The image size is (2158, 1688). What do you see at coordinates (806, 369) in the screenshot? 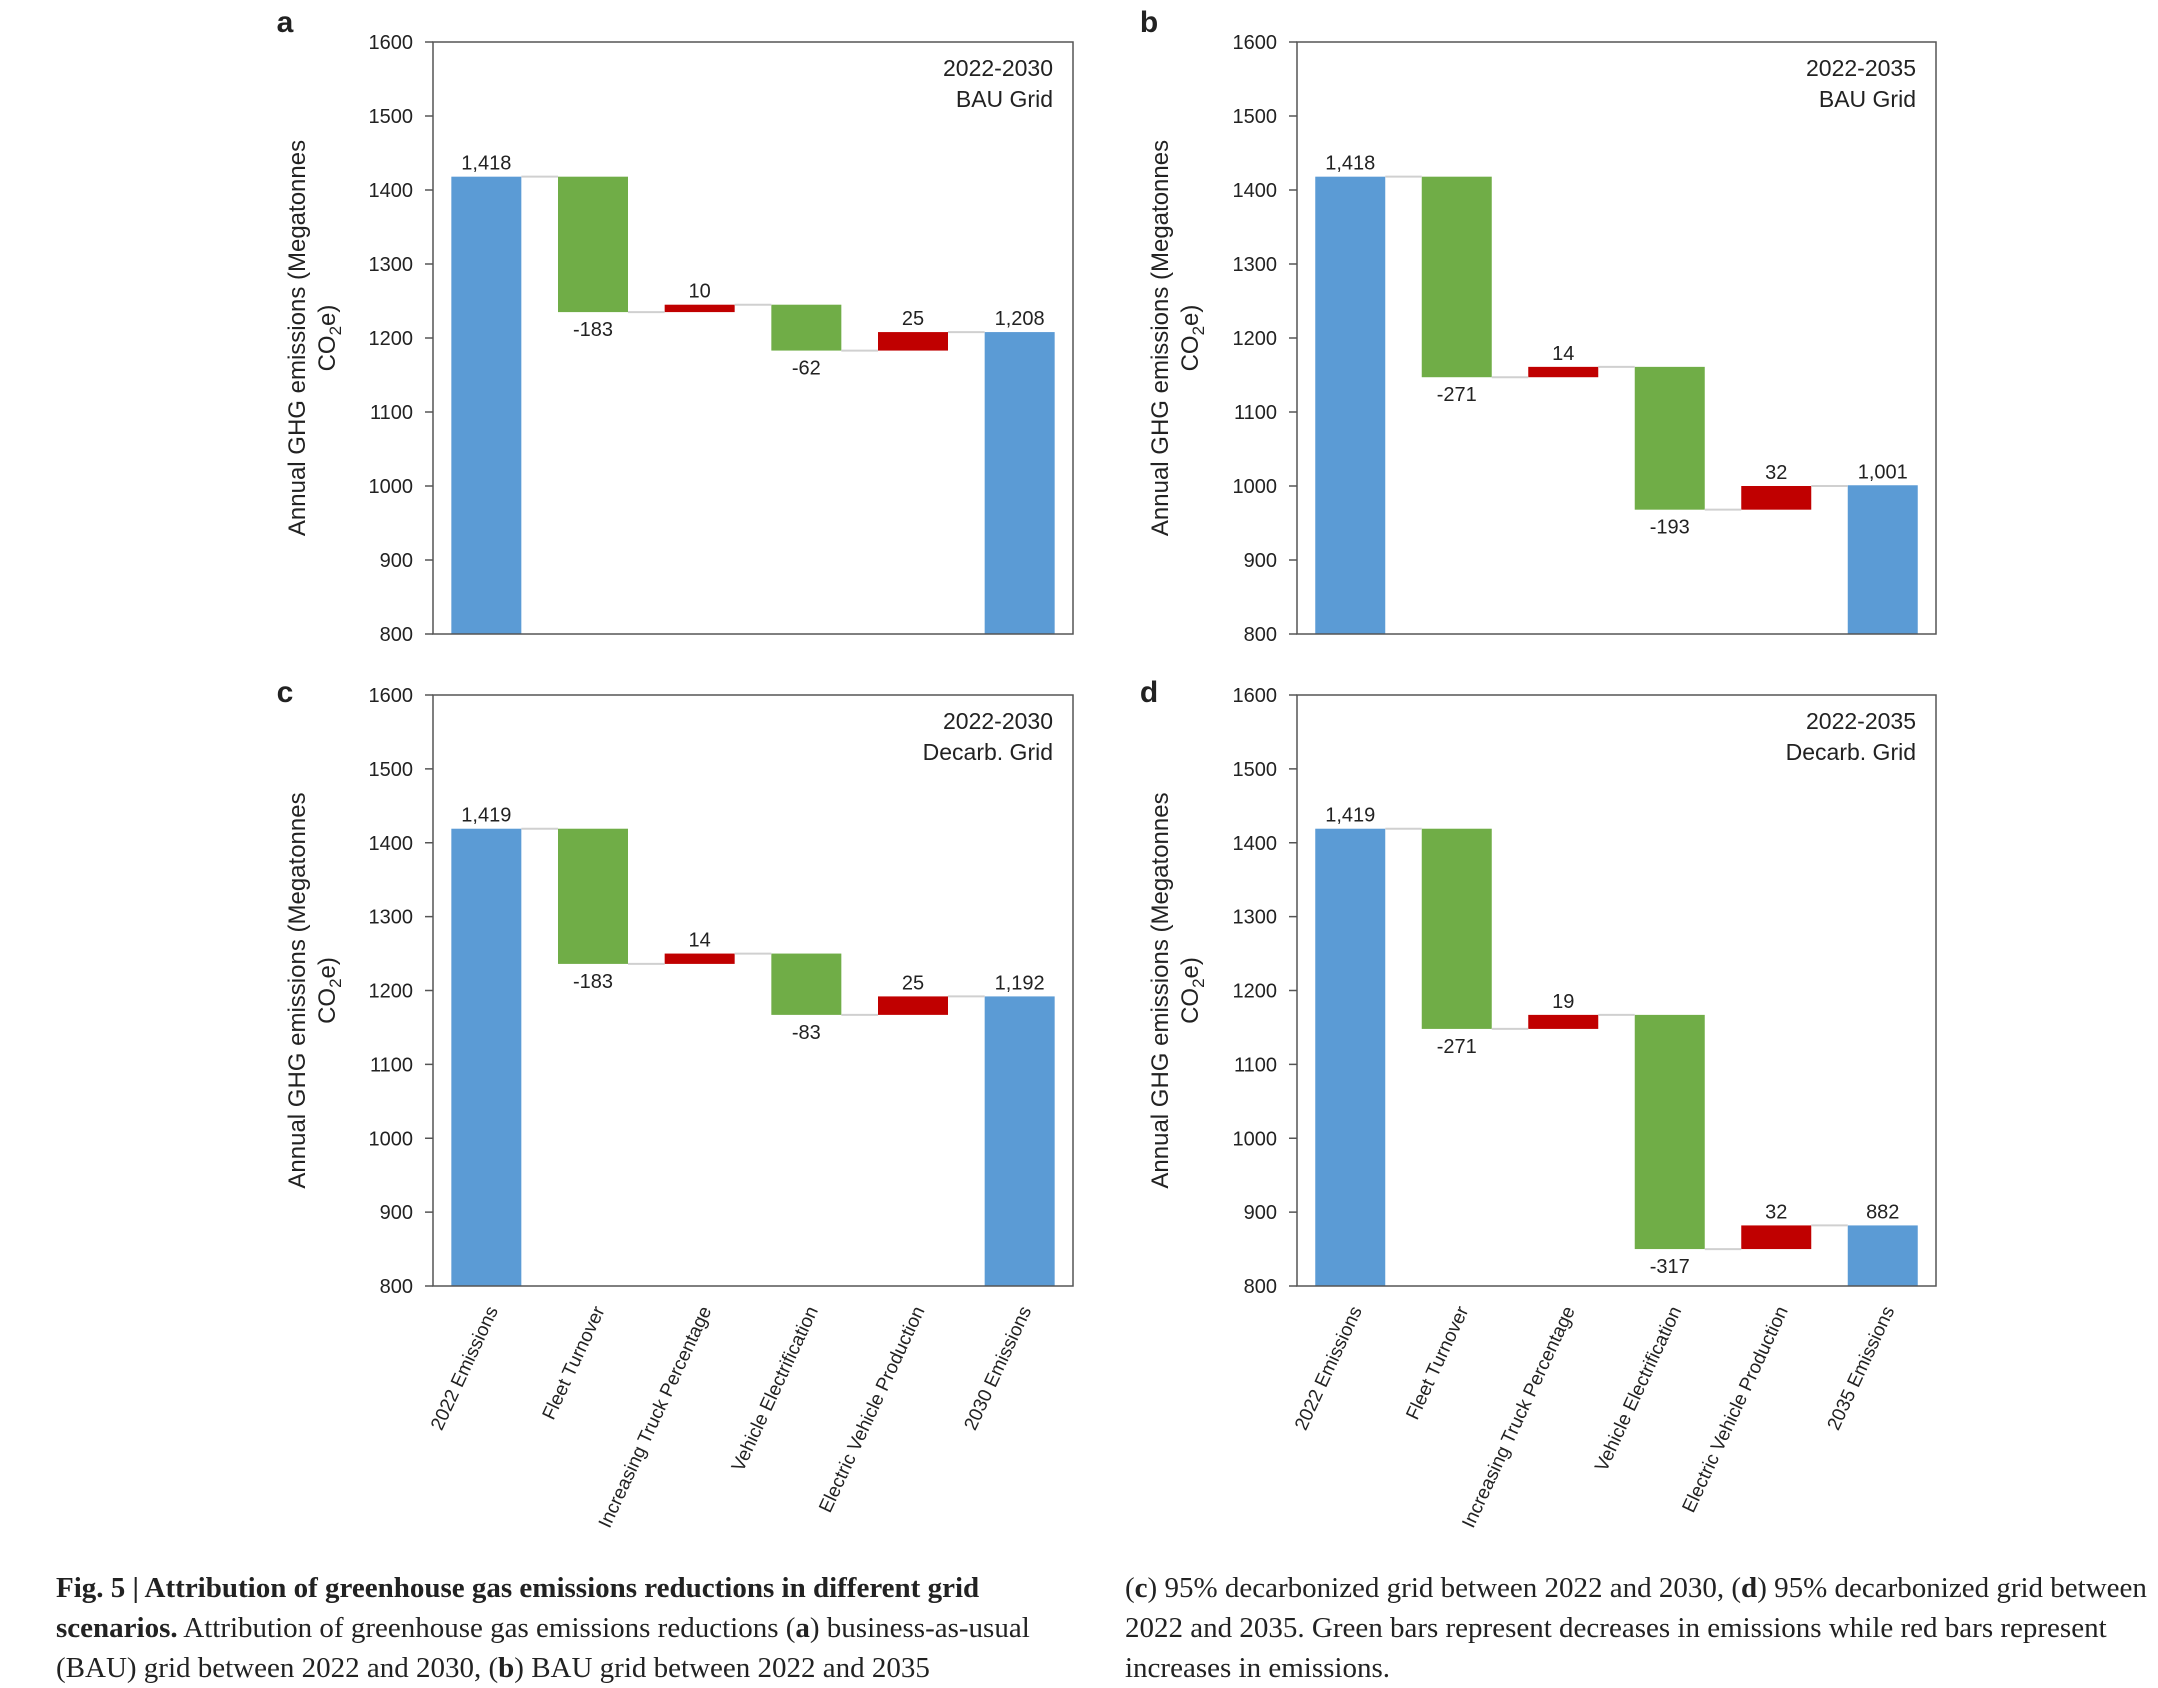
I see `data-label: -62` at bounding box center [806, 369].